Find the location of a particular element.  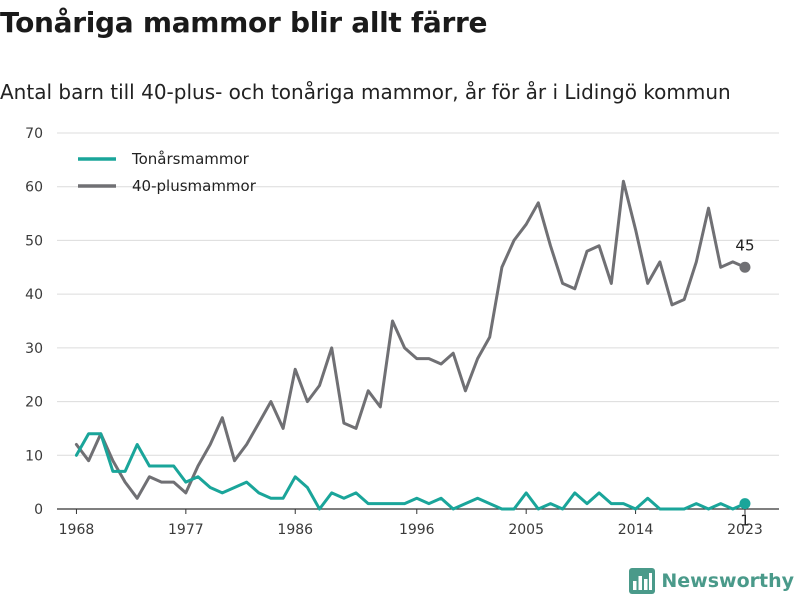

y-tick-label: 30 is located at coordinates (34, 349).